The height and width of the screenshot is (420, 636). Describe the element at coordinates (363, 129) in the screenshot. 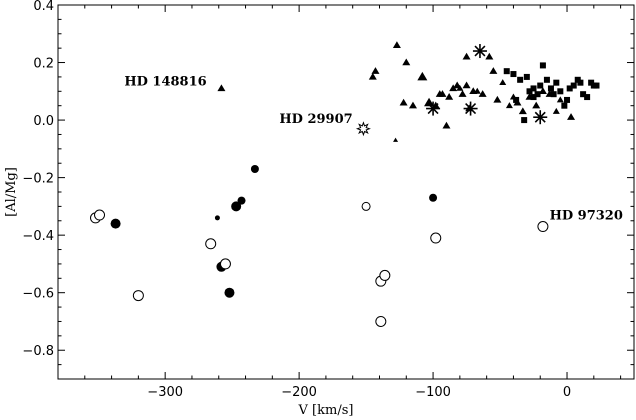

I see `point-open-star` at that location.